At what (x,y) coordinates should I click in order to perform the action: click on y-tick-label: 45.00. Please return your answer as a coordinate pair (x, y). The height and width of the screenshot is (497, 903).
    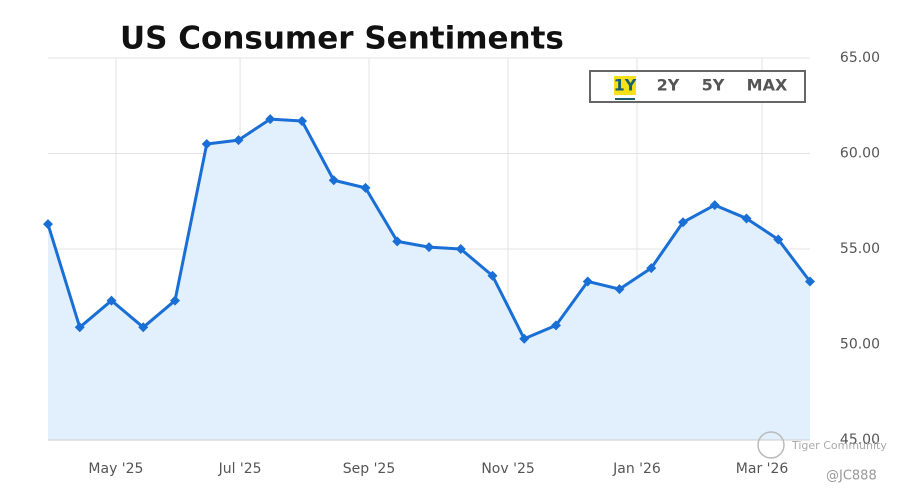
    Looking at the image, I should click on (860, 440).